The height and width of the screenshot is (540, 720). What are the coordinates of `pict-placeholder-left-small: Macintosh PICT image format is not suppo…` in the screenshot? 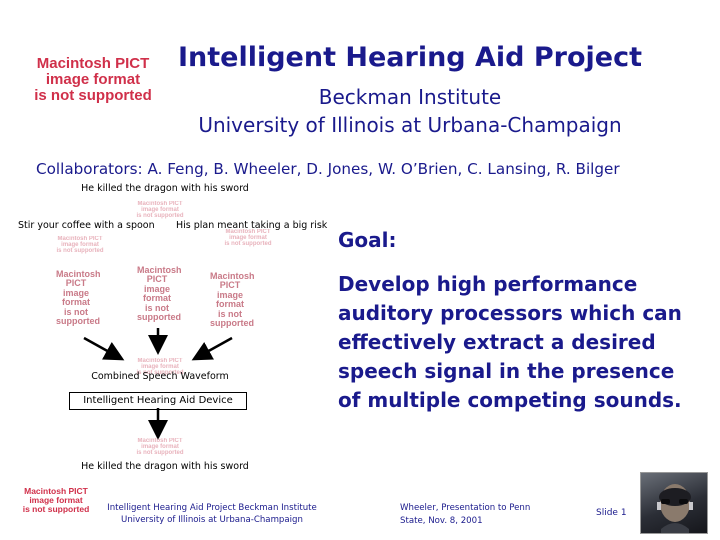 It's located at (80, 245).